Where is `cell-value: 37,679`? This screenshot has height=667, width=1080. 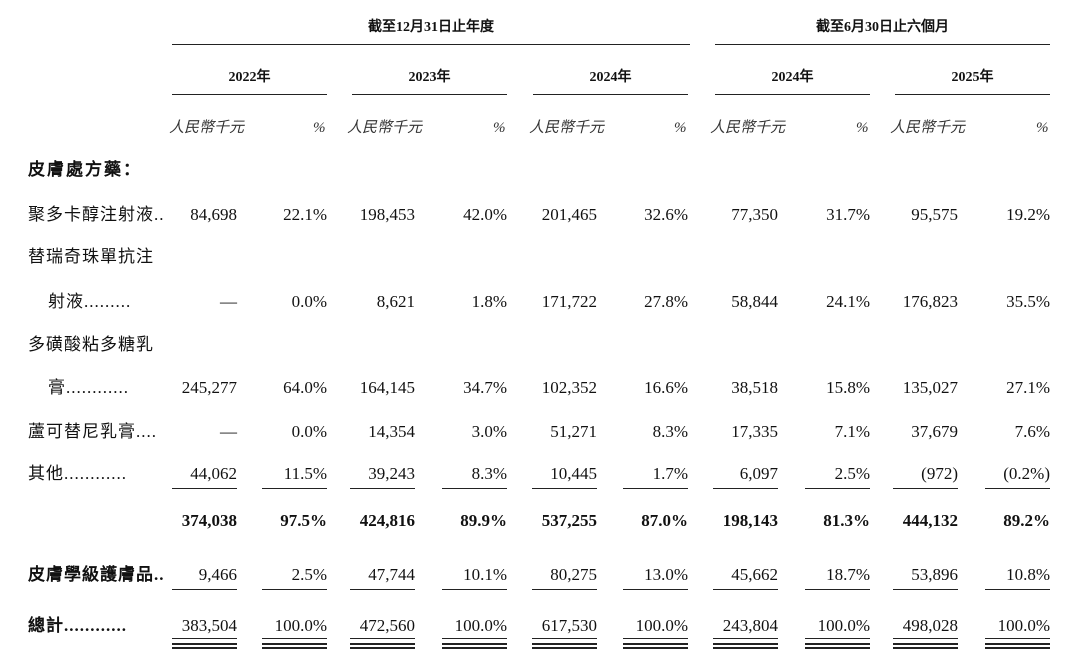
cell-value: 37,679 is located at coordinates (934, 431).